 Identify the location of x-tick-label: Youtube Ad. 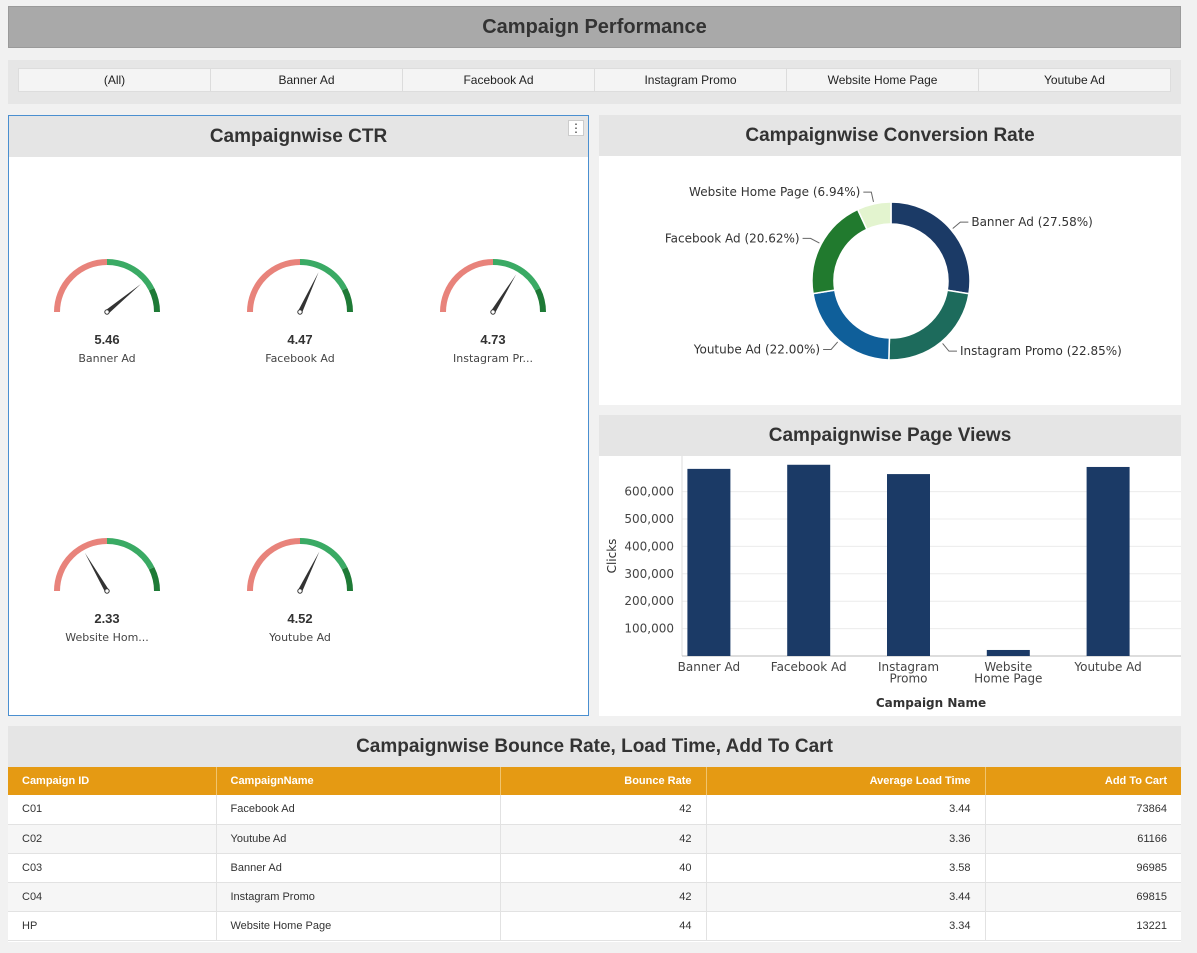
(1107, 667).